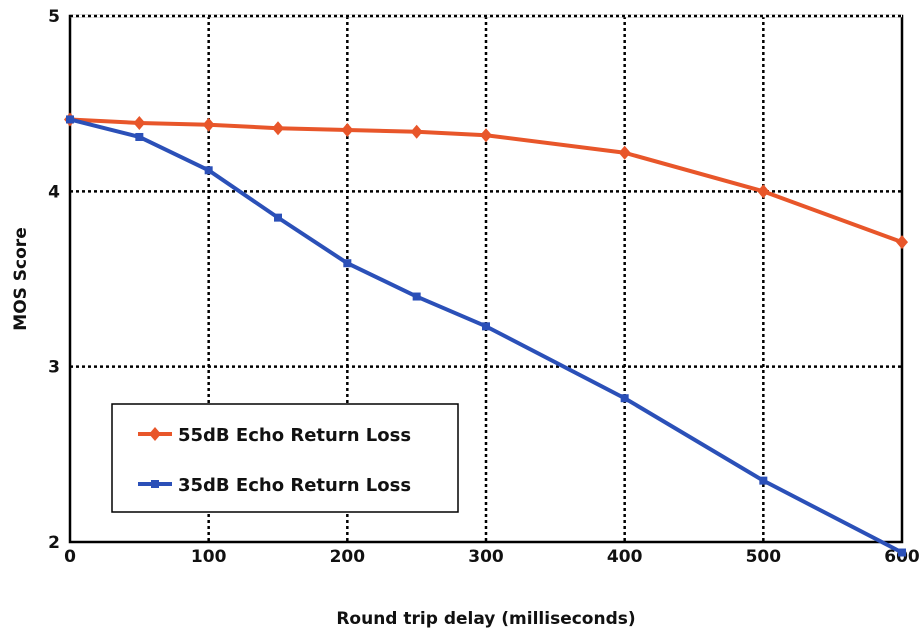  I want to click on y-tick-label: 4, so click(54, 192).